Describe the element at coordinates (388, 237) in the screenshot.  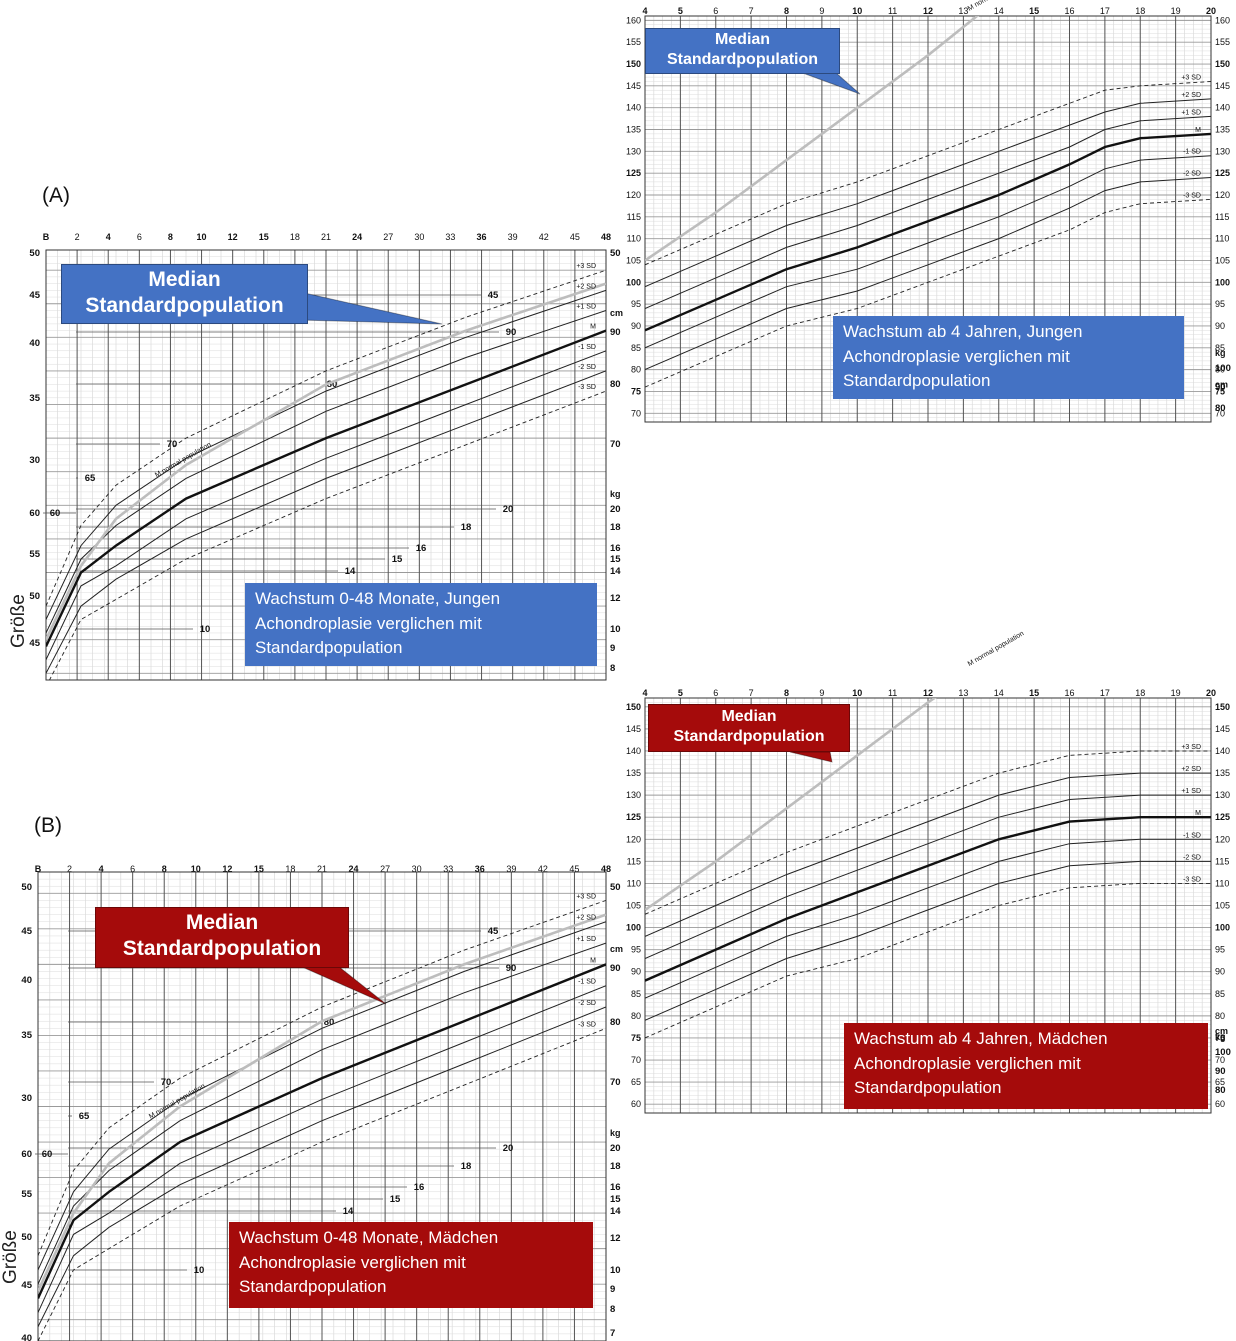
I see `x-tick-label: 27` at that location.